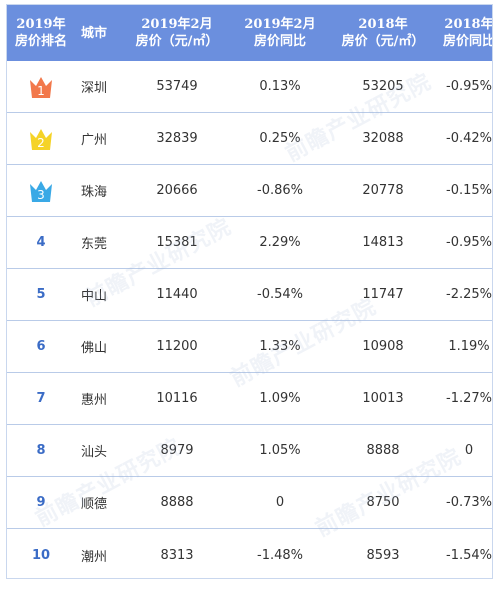 The height and width of the screenshot is (590, 500). Describe the element at coordinates (383, 346) in the screenshot. I see `price-2018: 10908` at that location.